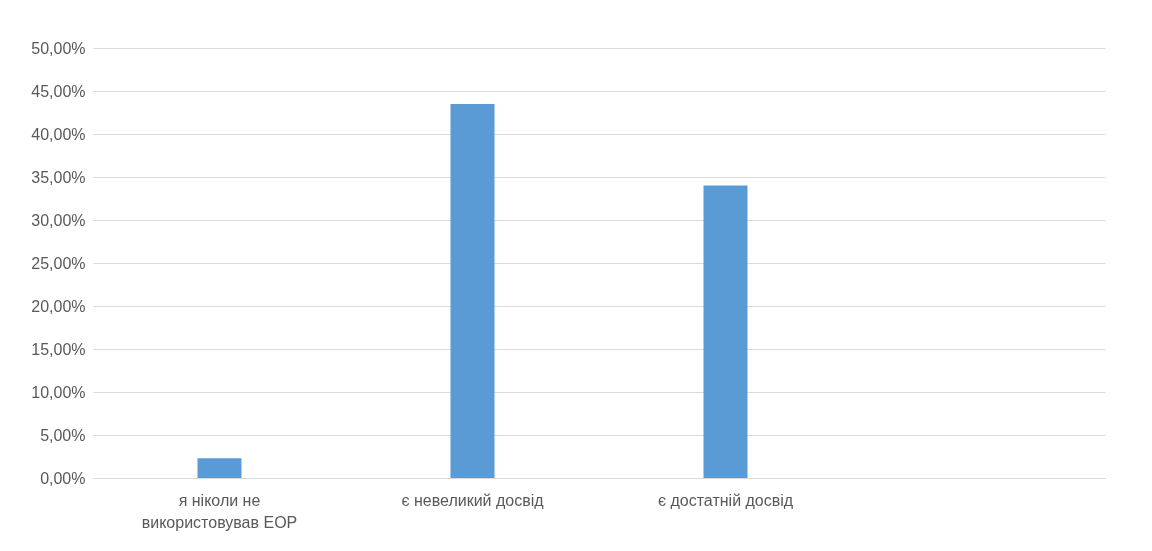 This screenshot has width=1152, height=551. Describe the element at coordinates (58, 220) in the screenshot. I see `y-tick-label: 30,00%` at that location.